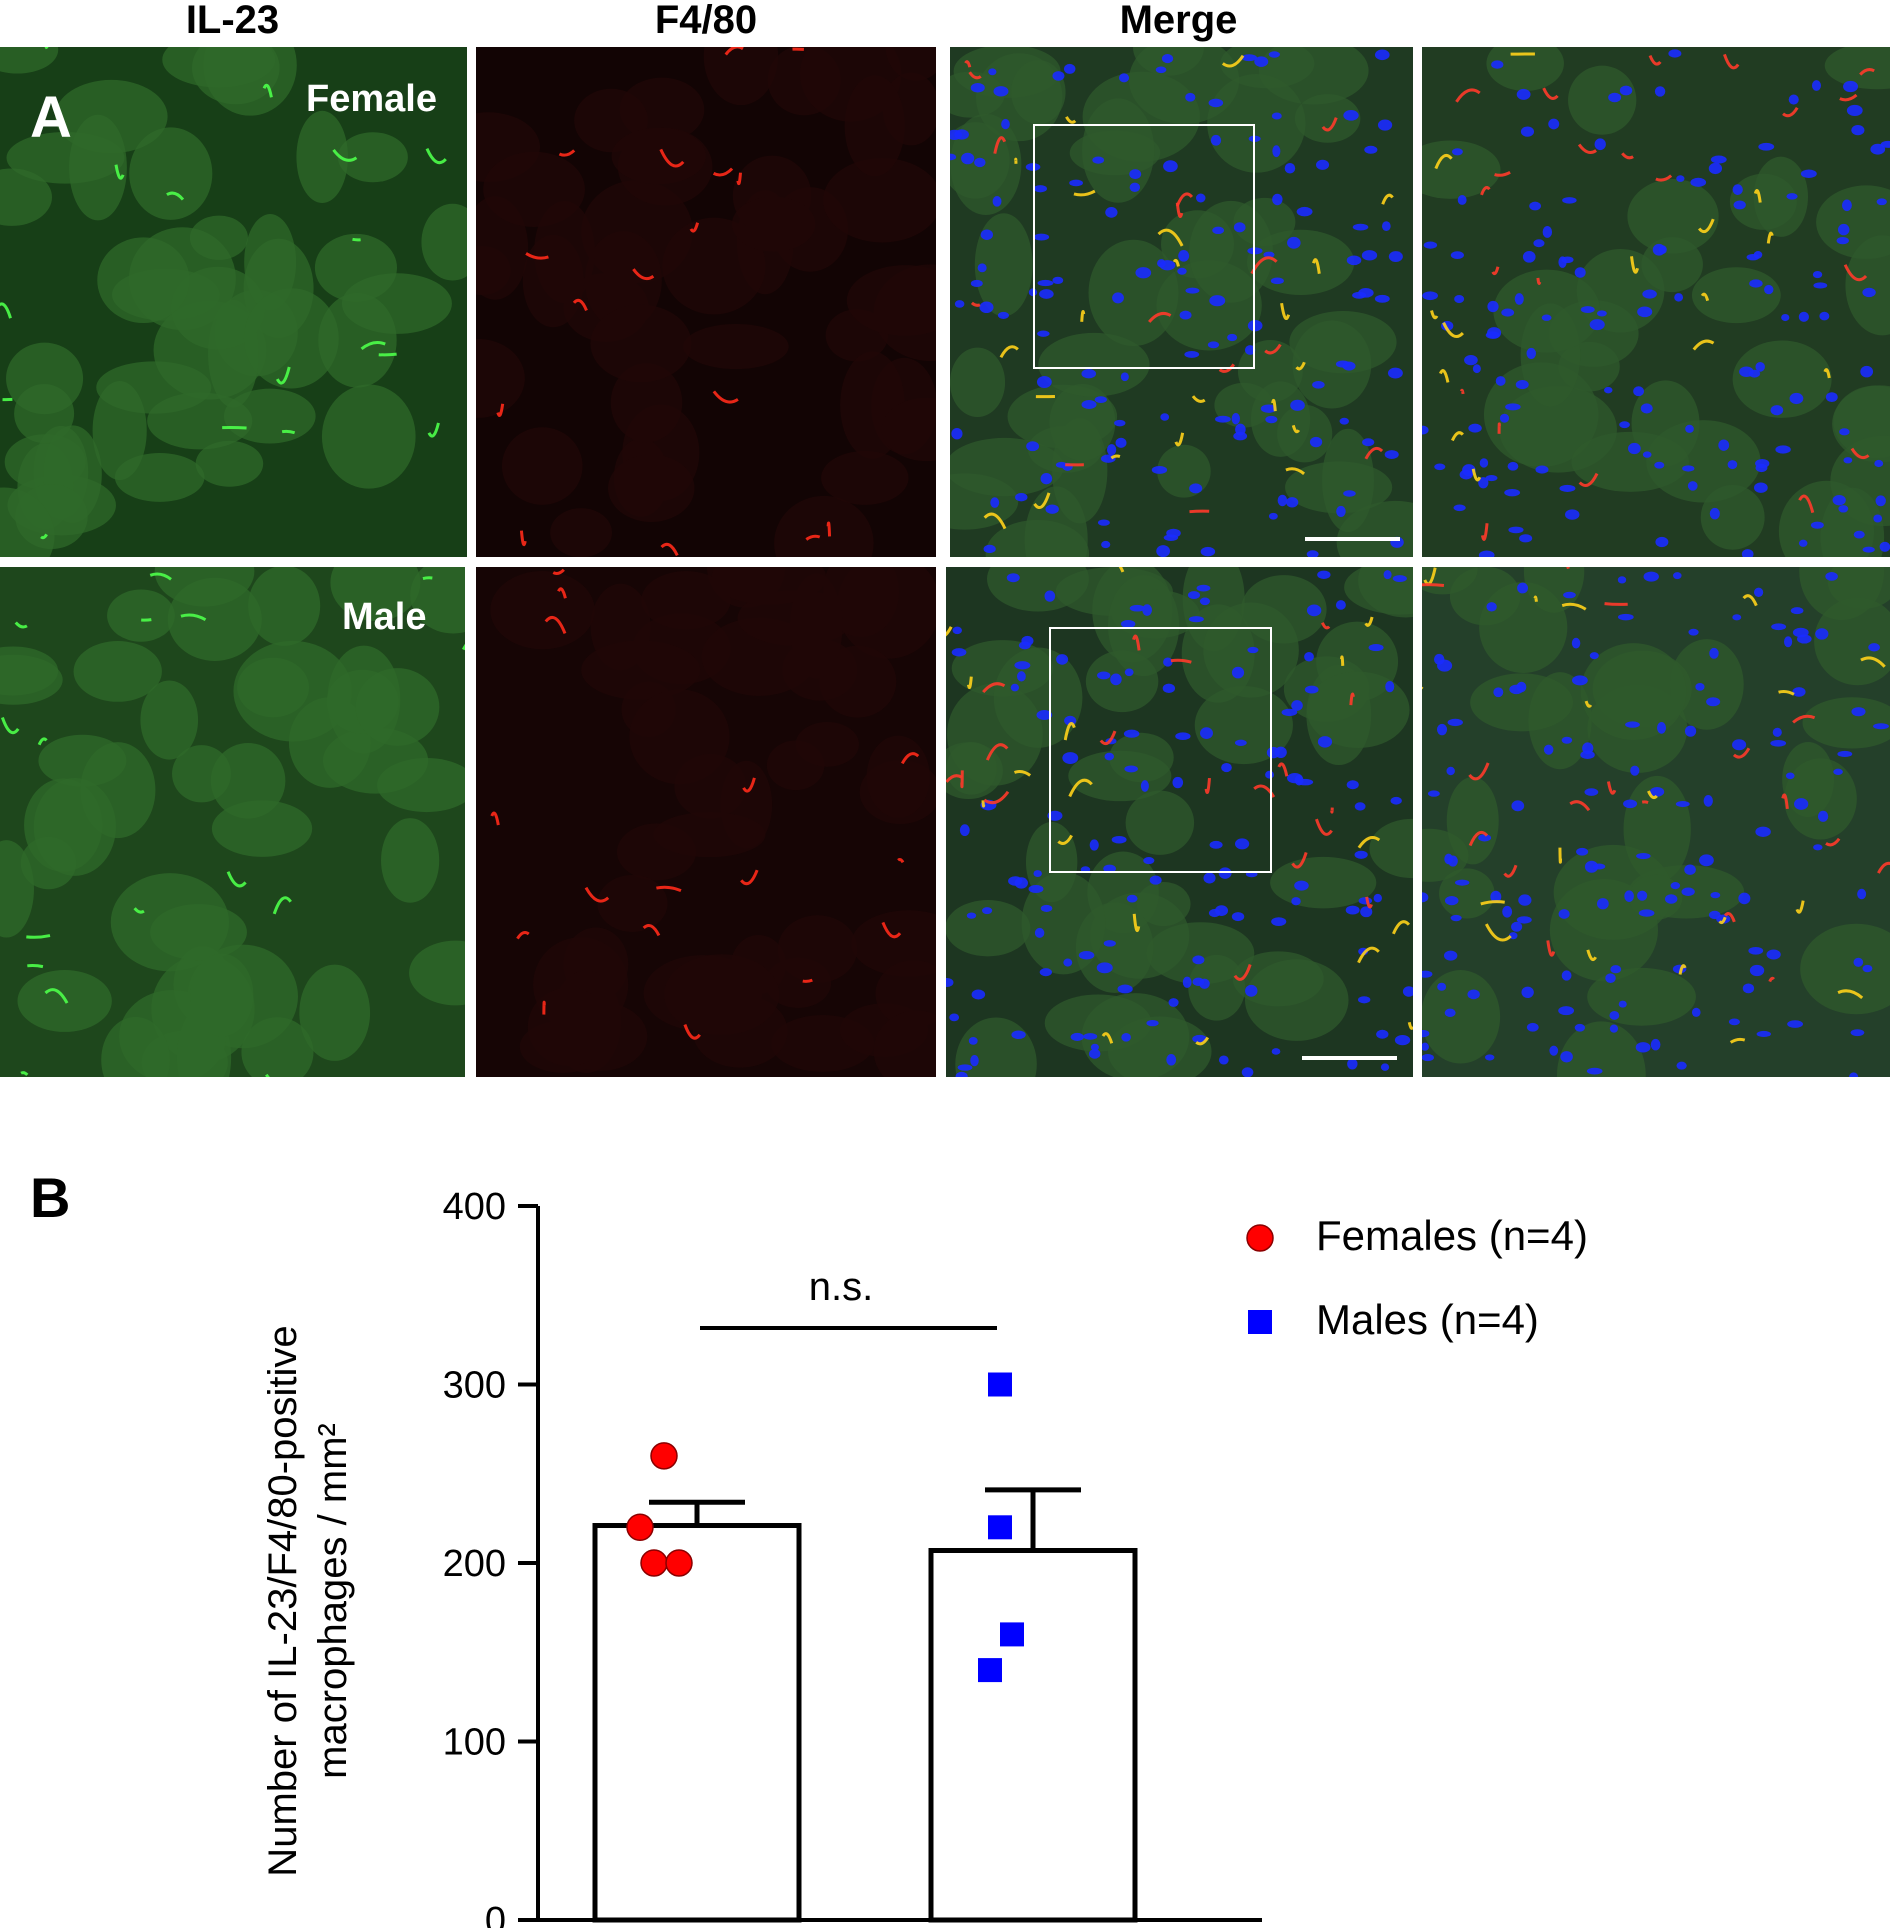  Describe the element at coordinates (232, 822) in the screenshot. I see `micrograph-male-il23` at that location.